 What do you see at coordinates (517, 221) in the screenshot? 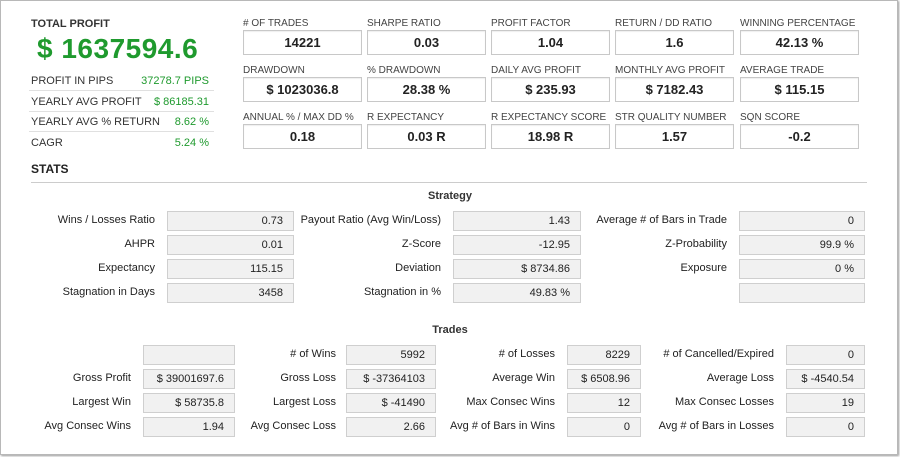
I see `payout-ratio-value: 1.43` at bounding box center [517, 221].